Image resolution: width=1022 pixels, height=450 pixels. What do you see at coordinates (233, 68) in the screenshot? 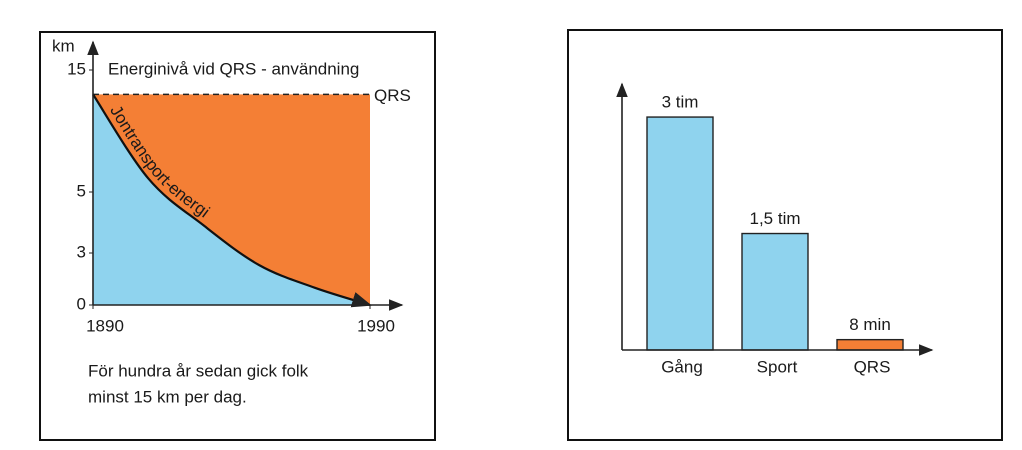
I see `chart-title: Energinivå vid QRS - användning` at bounding box center [233, 68].